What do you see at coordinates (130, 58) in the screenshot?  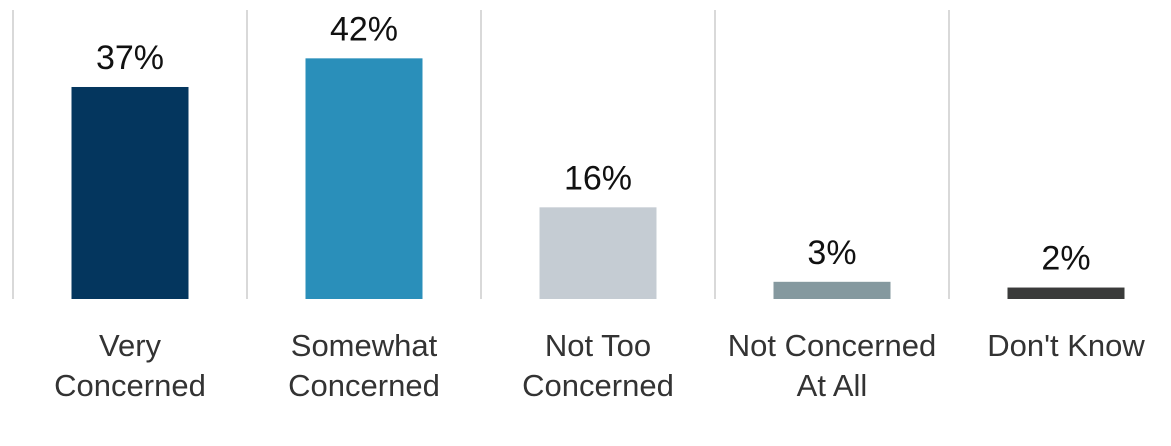 I see `data-label-0: 37%` at bounding box center [130, 58].